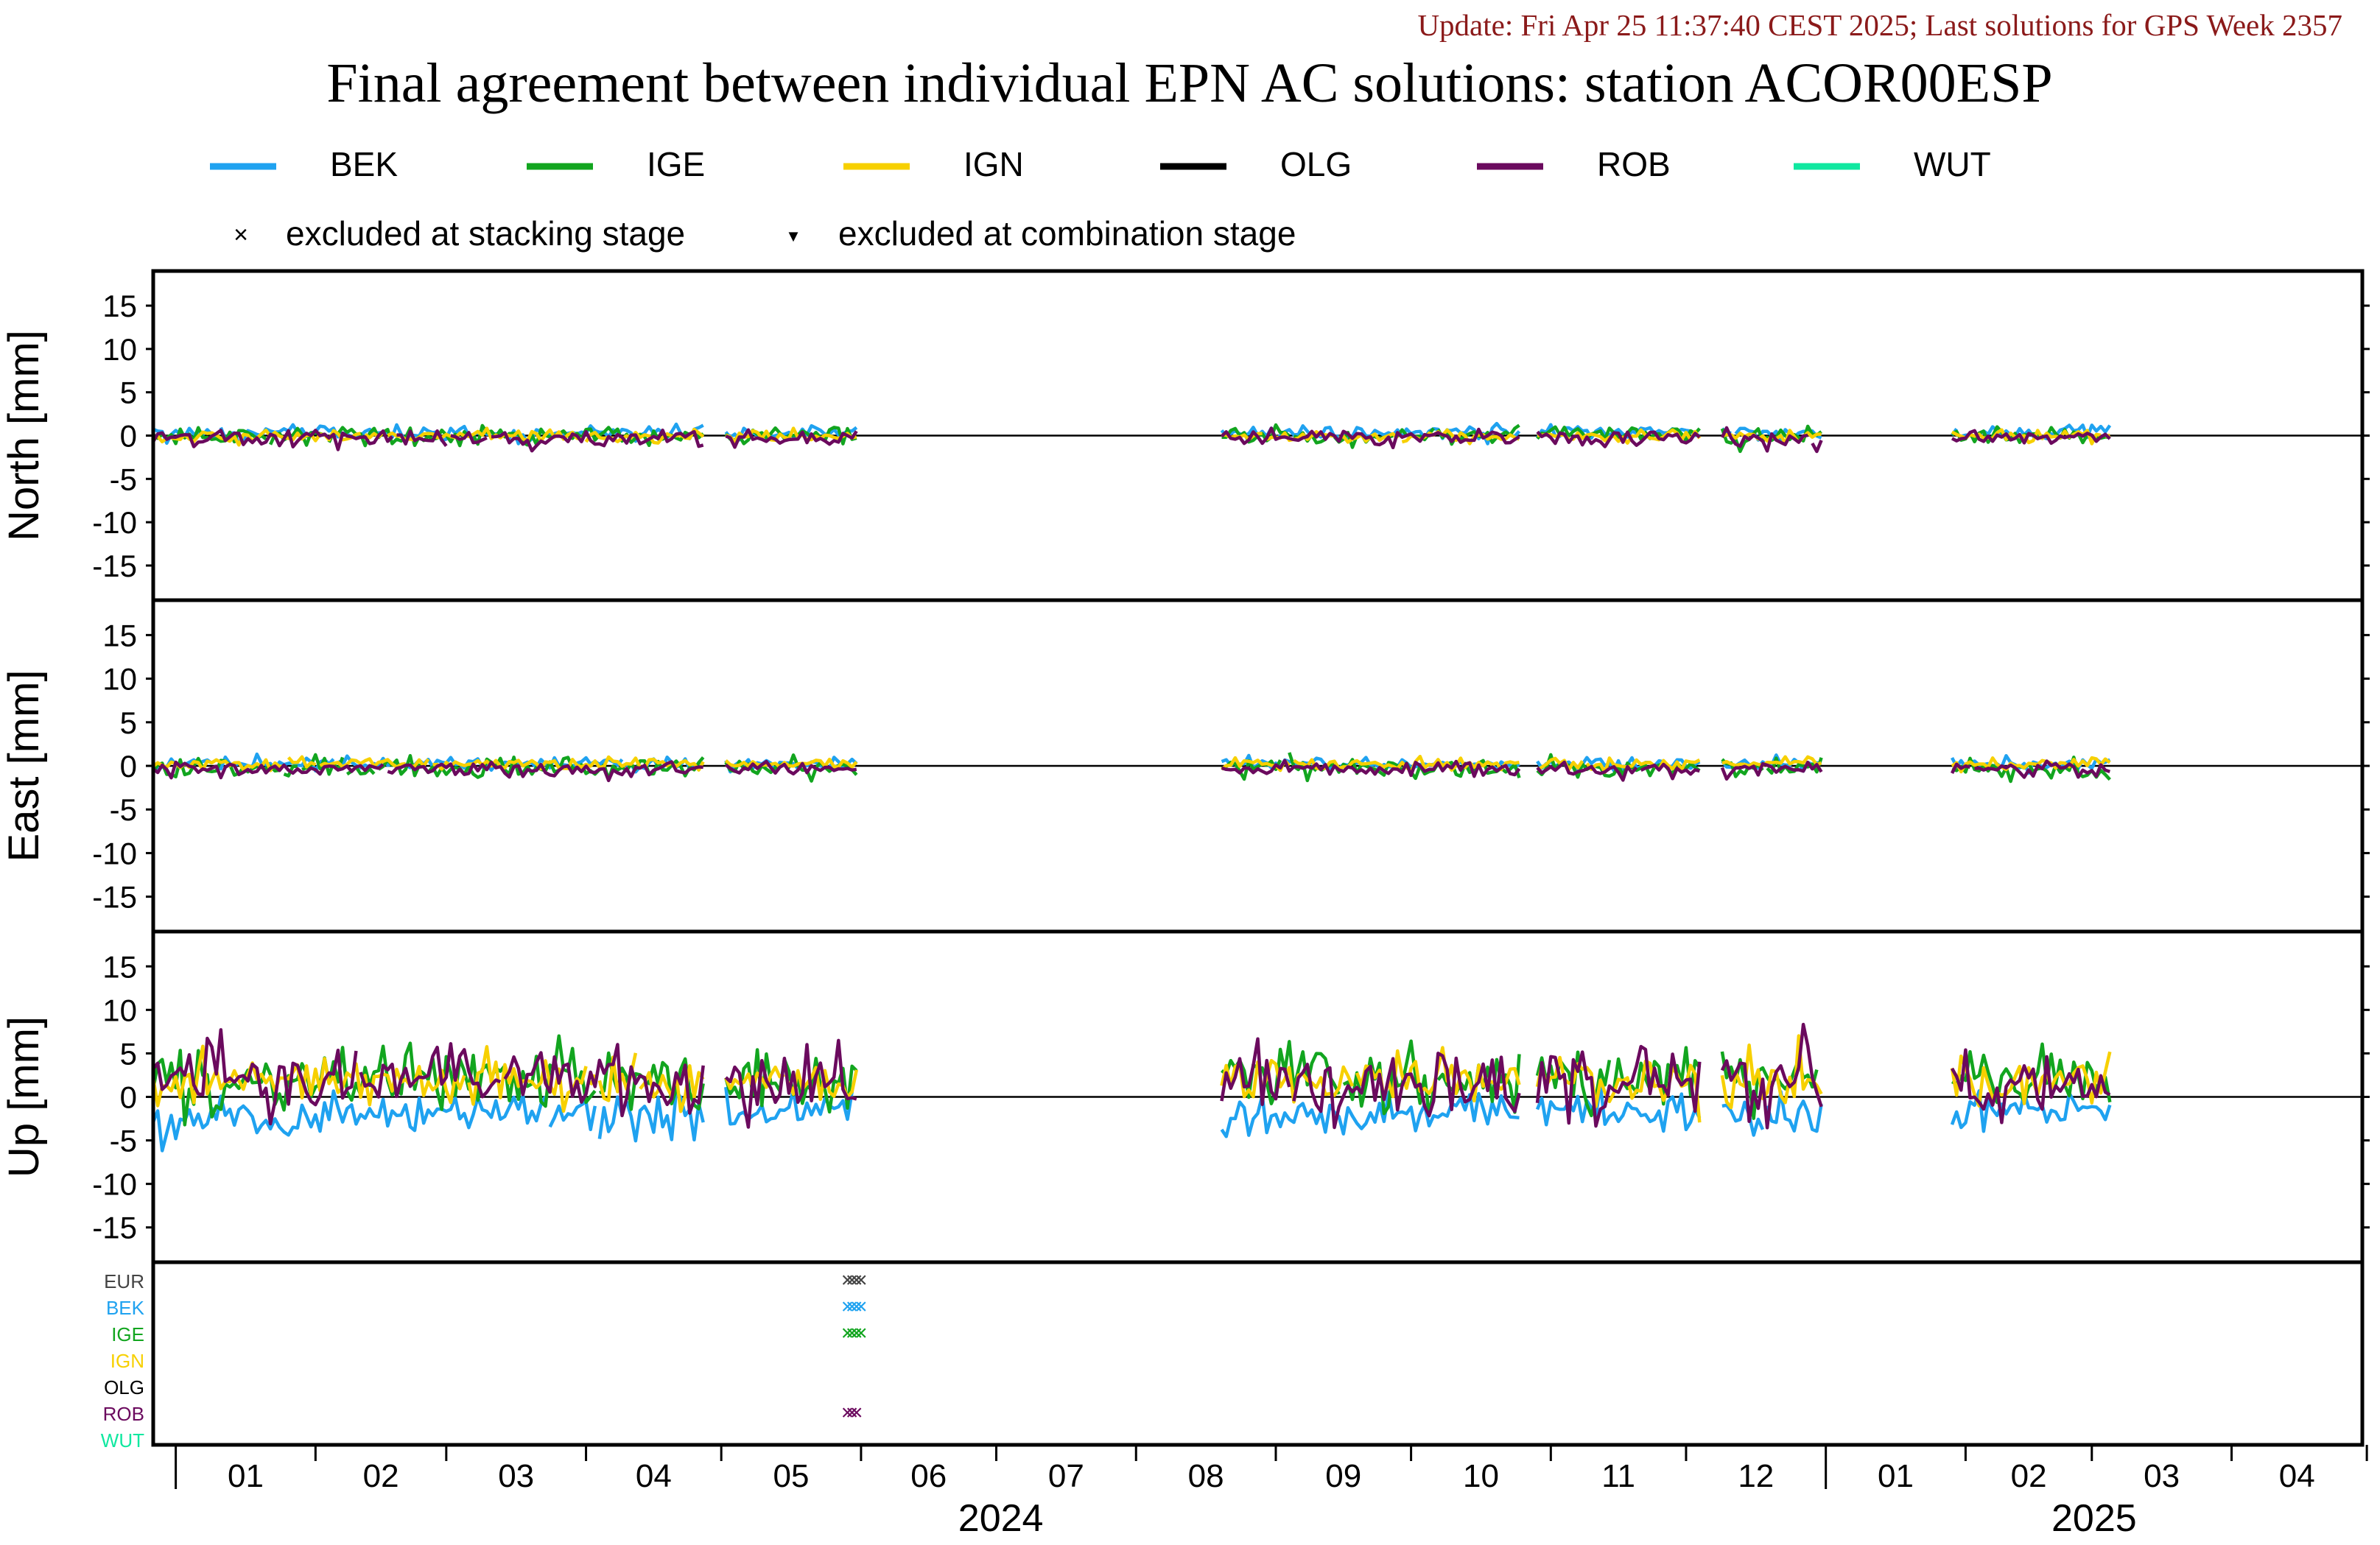  What do you see at coordinates (993, 164) in the screenshot?
I see `legend-label-ign: IGN` at bounding box center [993, 164].